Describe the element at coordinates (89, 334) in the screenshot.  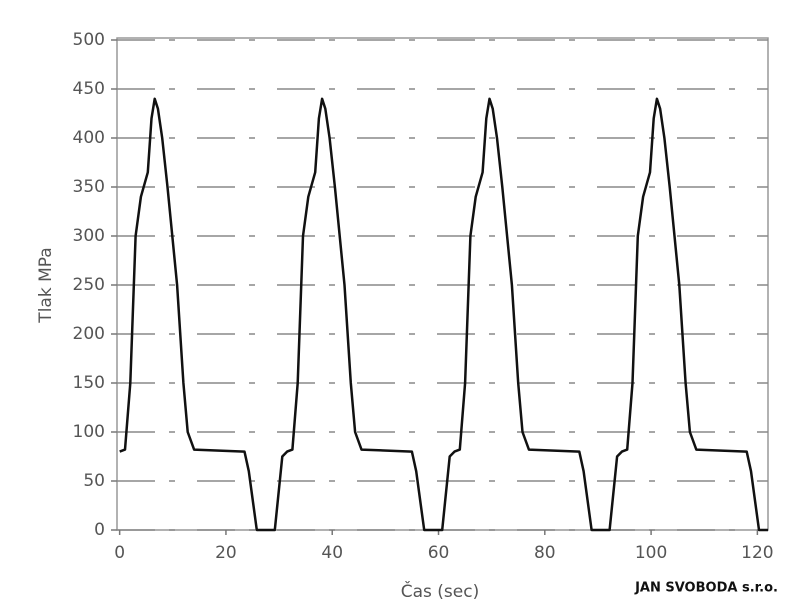
I see `y-tick-label: 200` at that location.